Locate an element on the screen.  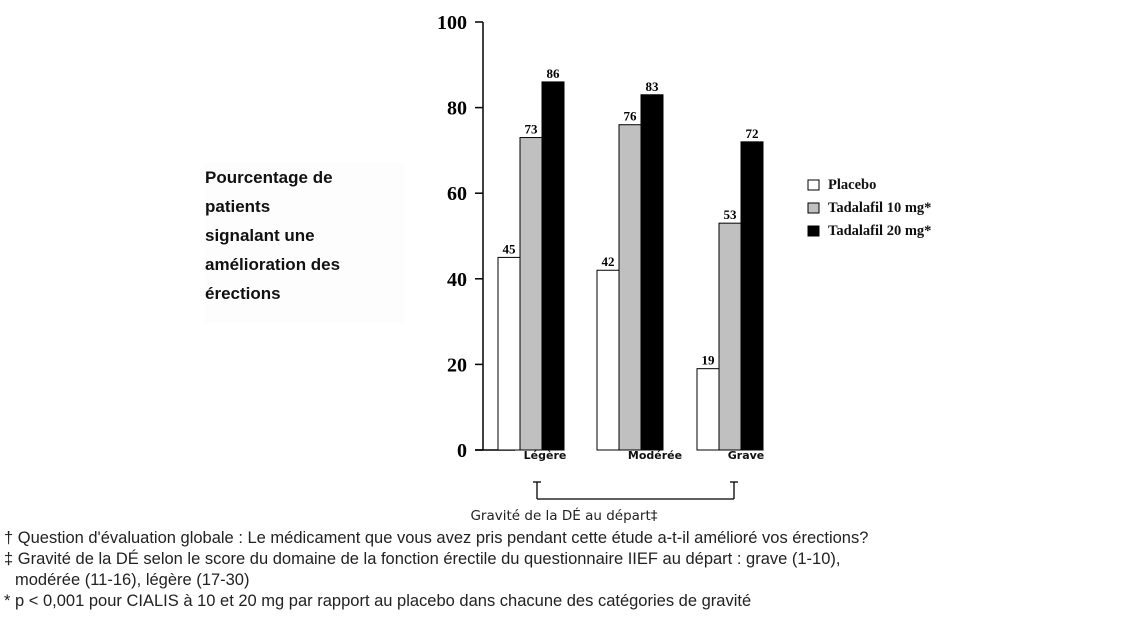
data-label: 83 is located at coordinates (653, 86).